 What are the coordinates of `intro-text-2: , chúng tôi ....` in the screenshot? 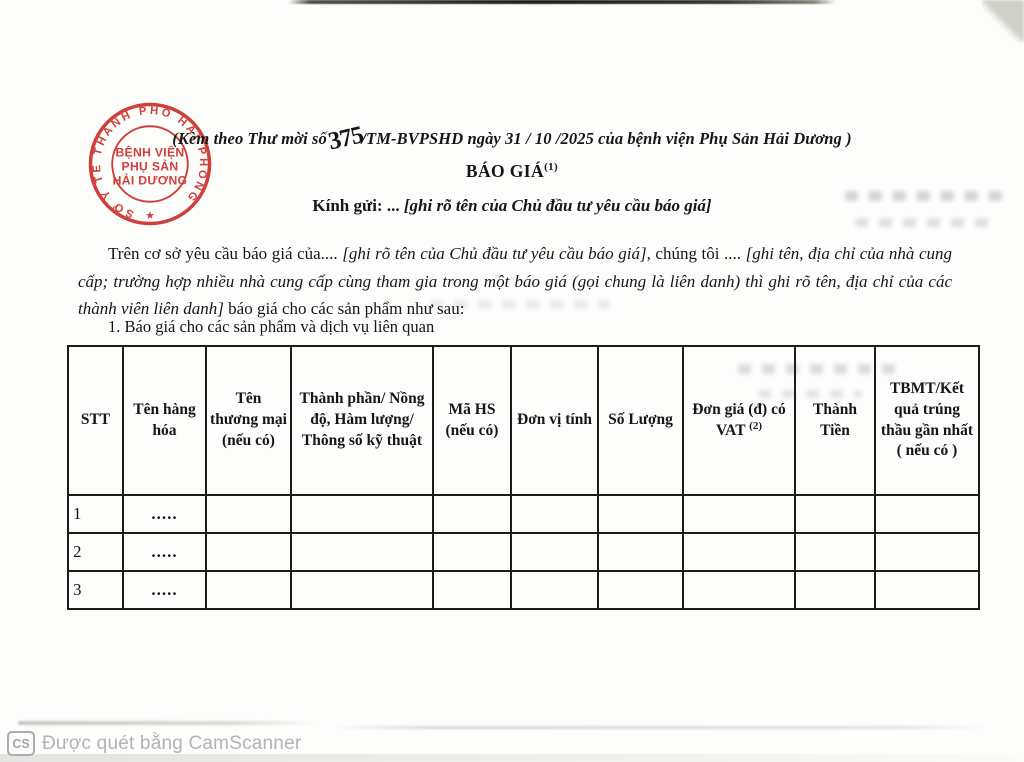 It's located at (696, 253).